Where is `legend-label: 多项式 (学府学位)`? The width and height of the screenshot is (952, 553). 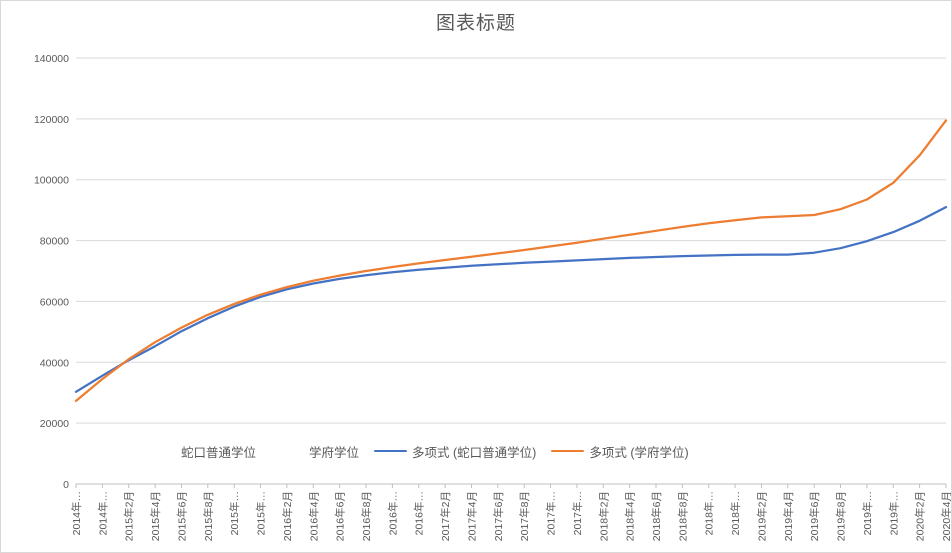 legend-label: 多项式 (学府学位) is located at coordinates (639, 452).